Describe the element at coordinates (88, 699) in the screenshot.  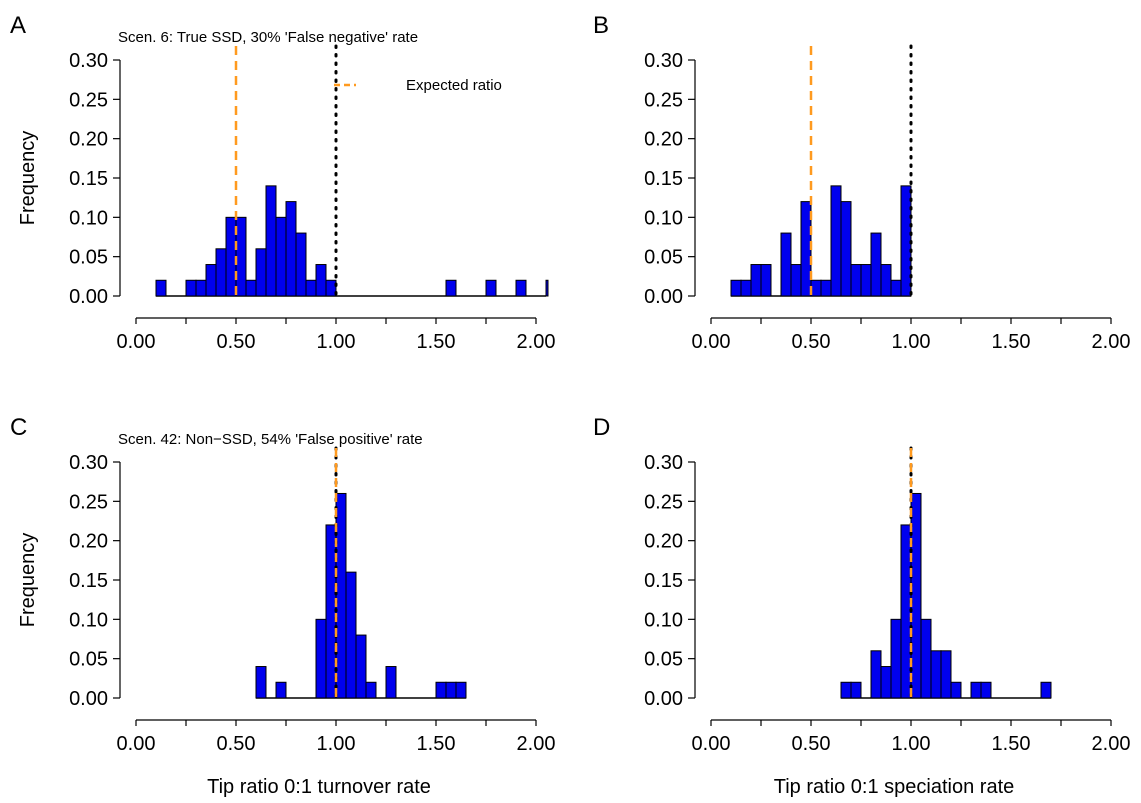
I see `panel-c-y-tick-label: 0.00` at that location.